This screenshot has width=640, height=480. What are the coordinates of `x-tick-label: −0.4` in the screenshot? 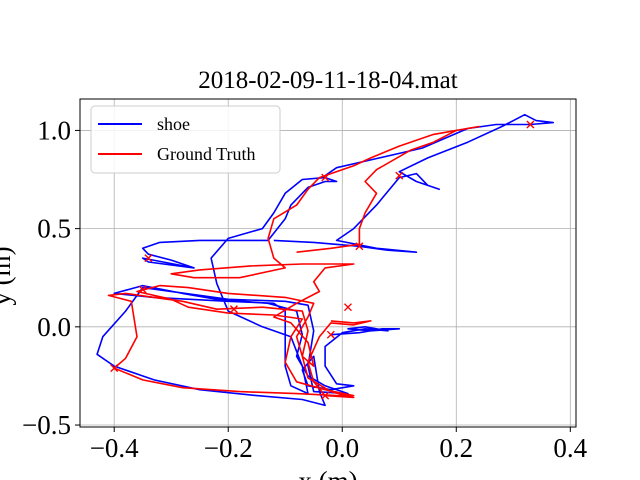 It's located at (114, 448).